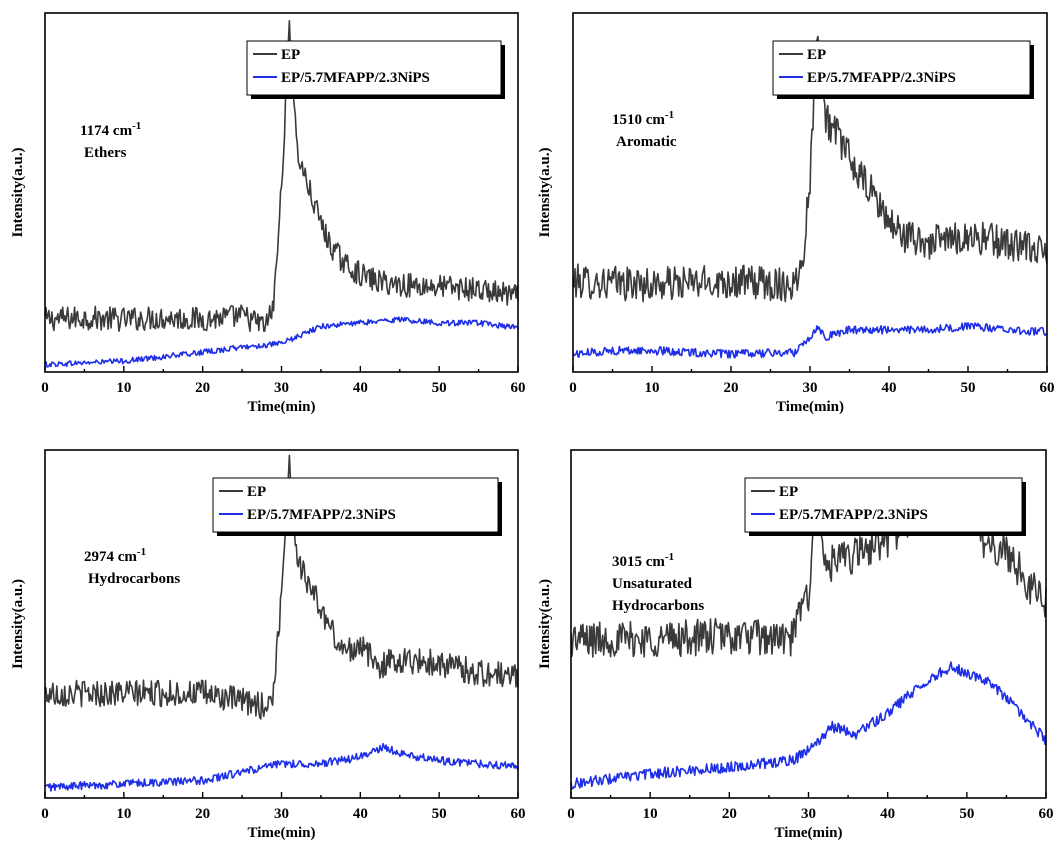 The width and height of the screenshot is (1059, 862). What do you see at coordinates (115, 555) in the screenshot?
I see `annotation-wavenumber: 2974 cm-1` at bounding box center [115, 555].